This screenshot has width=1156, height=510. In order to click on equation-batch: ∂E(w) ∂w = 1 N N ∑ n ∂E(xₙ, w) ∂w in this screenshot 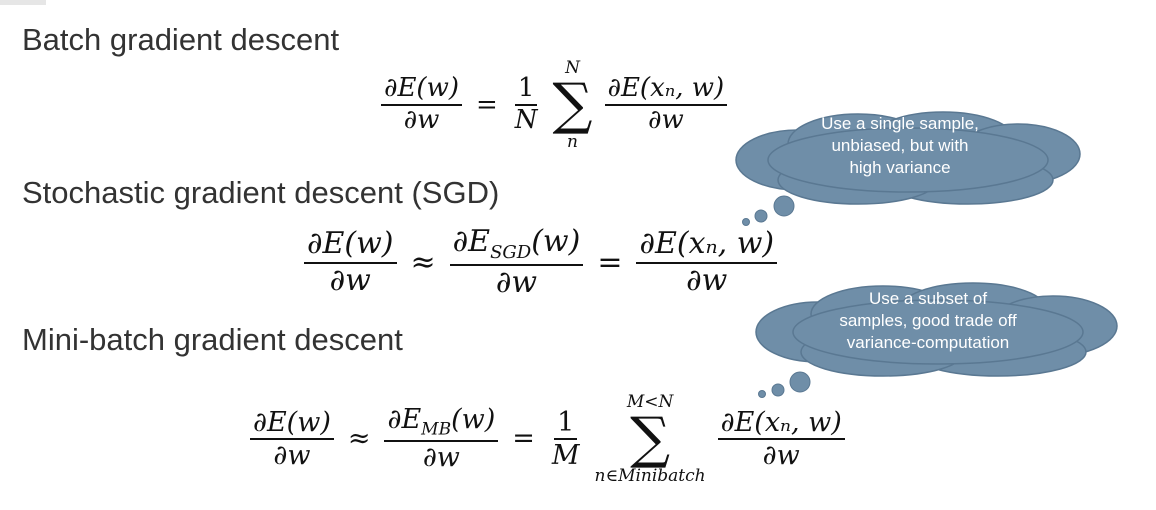, I will do `click(554, 105)`.